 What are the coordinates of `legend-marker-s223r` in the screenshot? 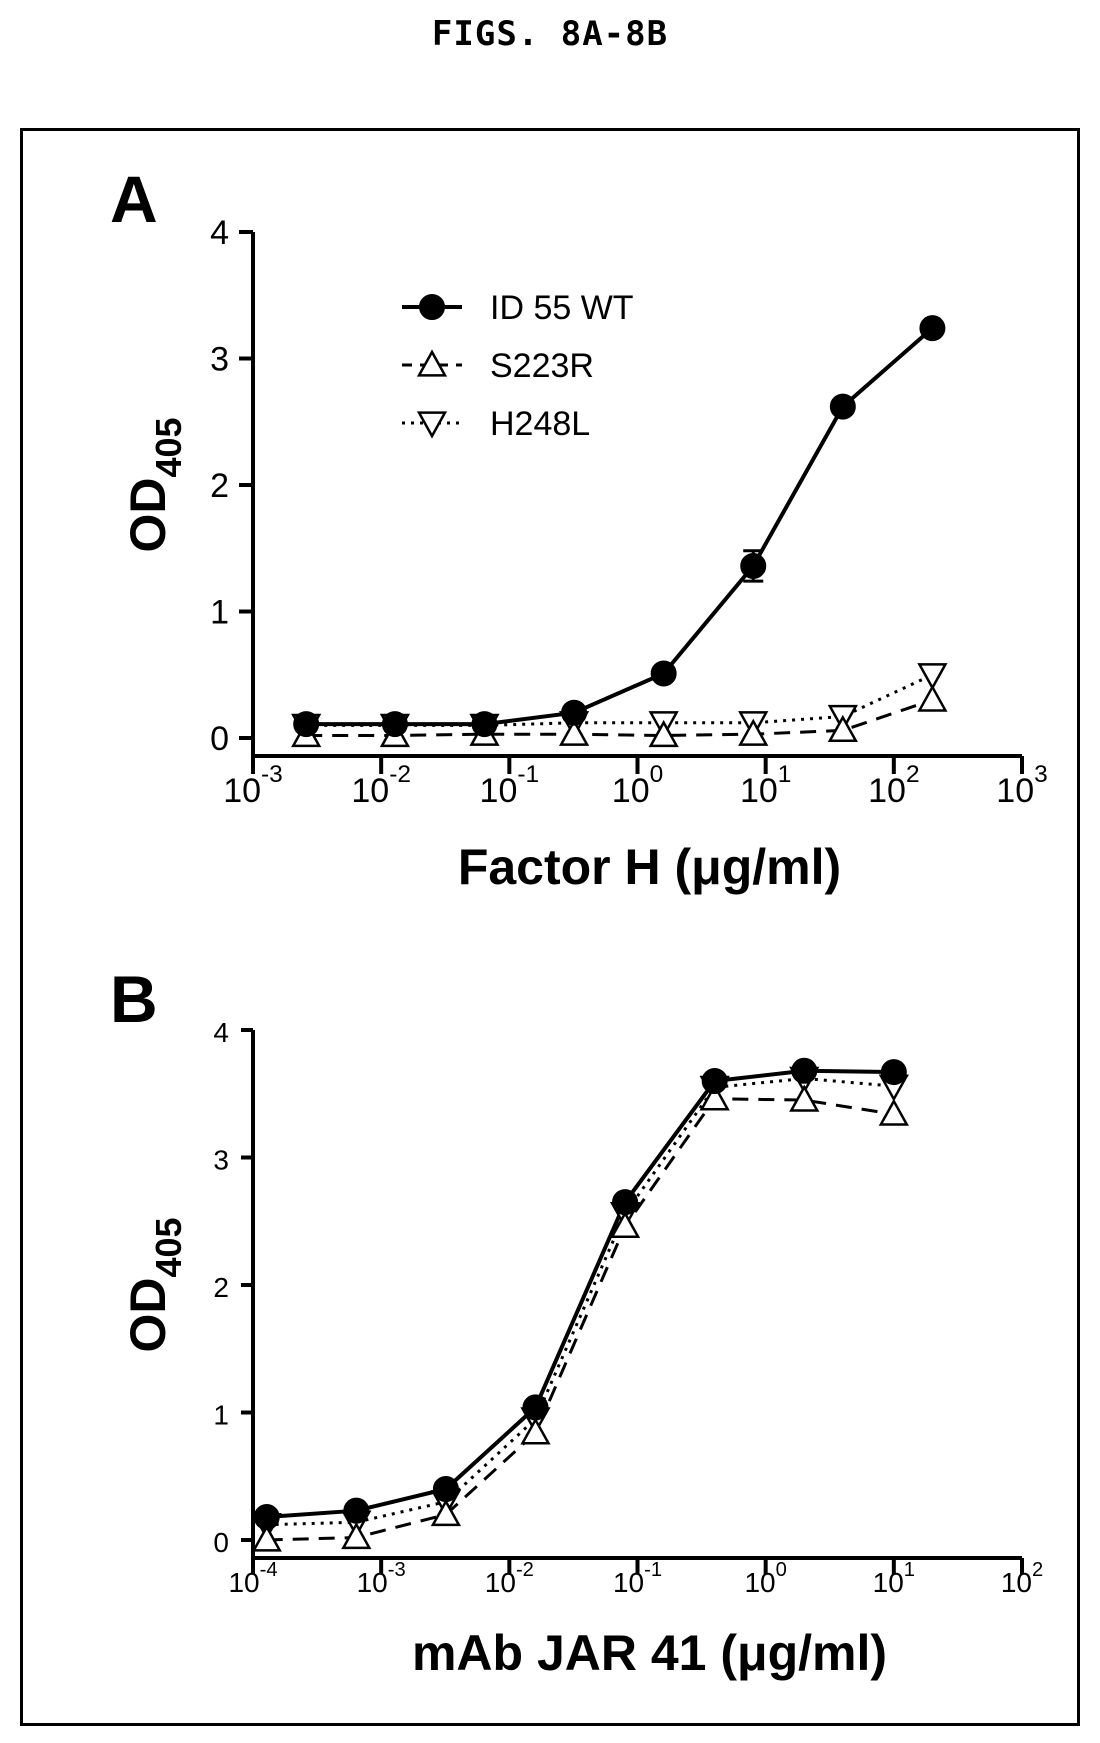 It's located at (432, 363).